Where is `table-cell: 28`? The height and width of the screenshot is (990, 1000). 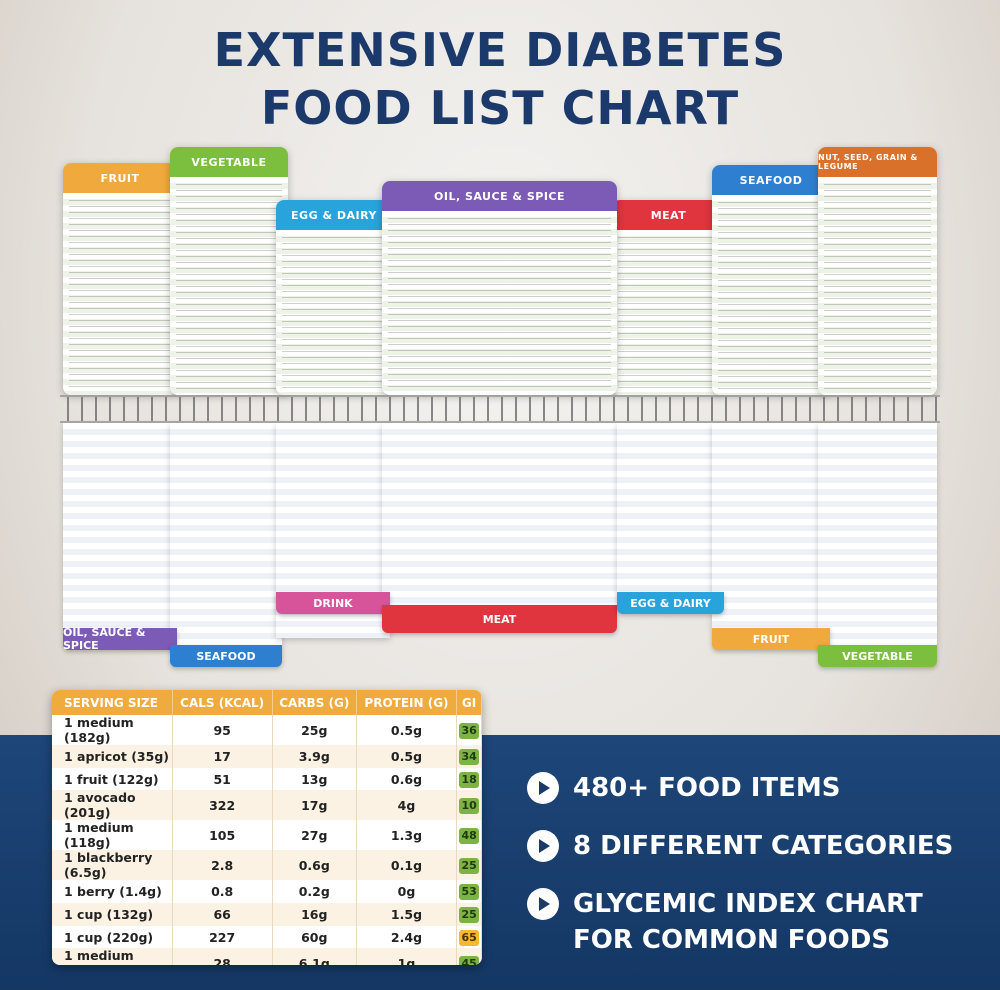
table-cell: 28 is located at coordinates (222, 956).